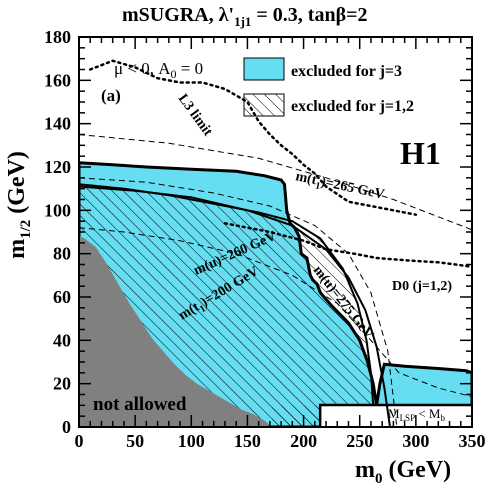  Describe the element at coordinates (135, 441) in the screenshot. I see `x-tick-label: 50` at that location.